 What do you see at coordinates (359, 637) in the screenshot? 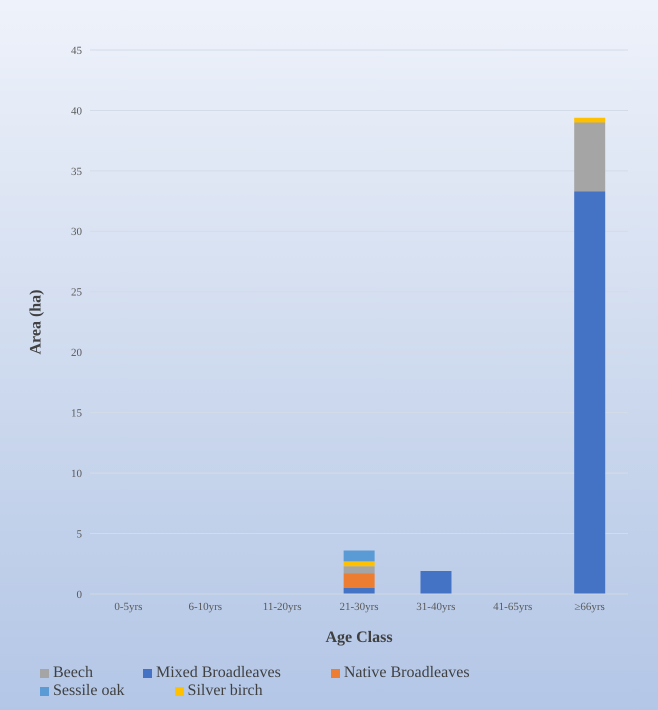
I see `x-axis-title: Age Class` at bounding box center [359, 637].